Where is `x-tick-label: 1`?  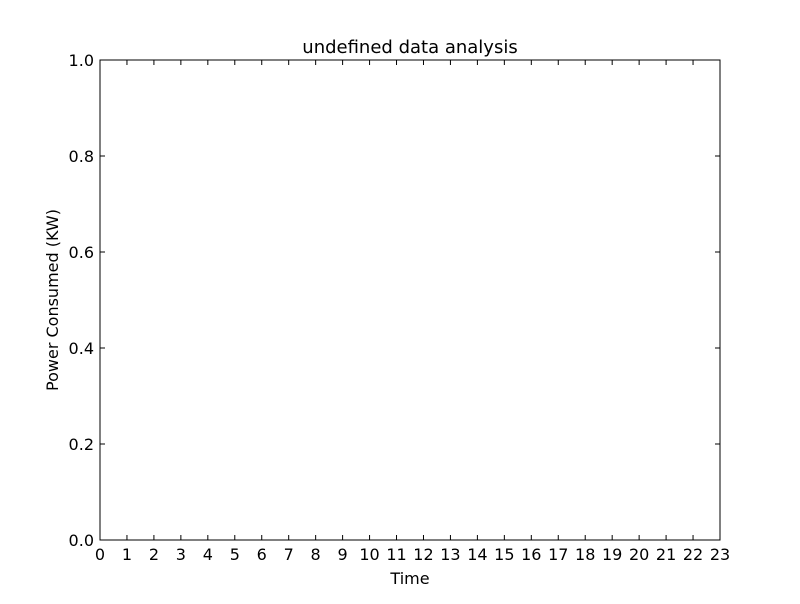 x-tick-label: 1 is located at coordinates (127, 554).